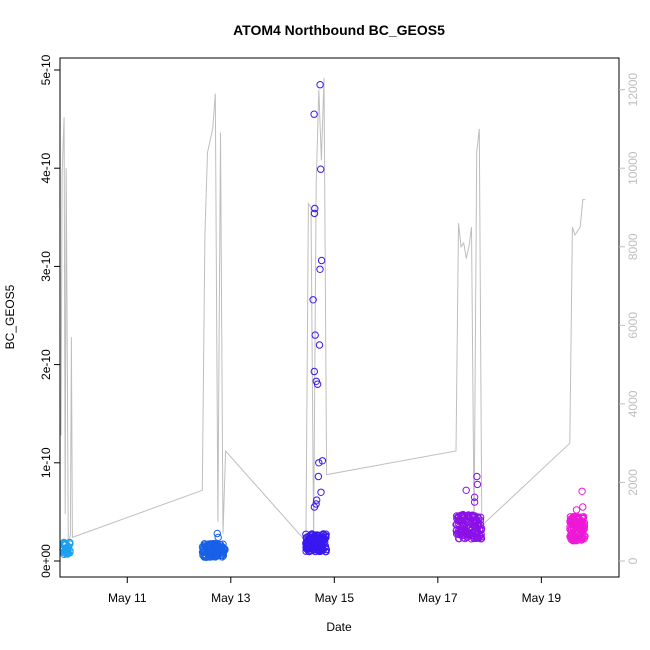 Image resolution: width=650 pixels, height=650 pixels. I want to click on y-tick-label: 1e-10, so click(46, 462).